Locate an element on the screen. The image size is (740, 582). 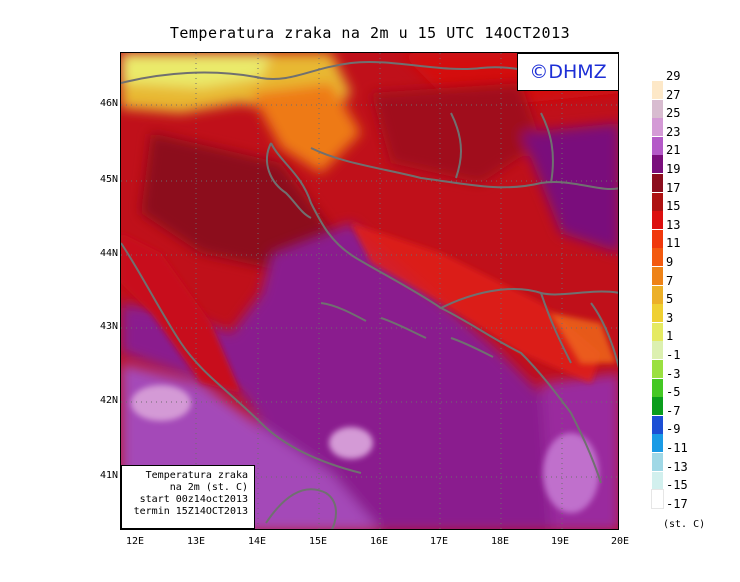
info-line-unit: na 2m (st. C) is located at coordinates (208, 487).